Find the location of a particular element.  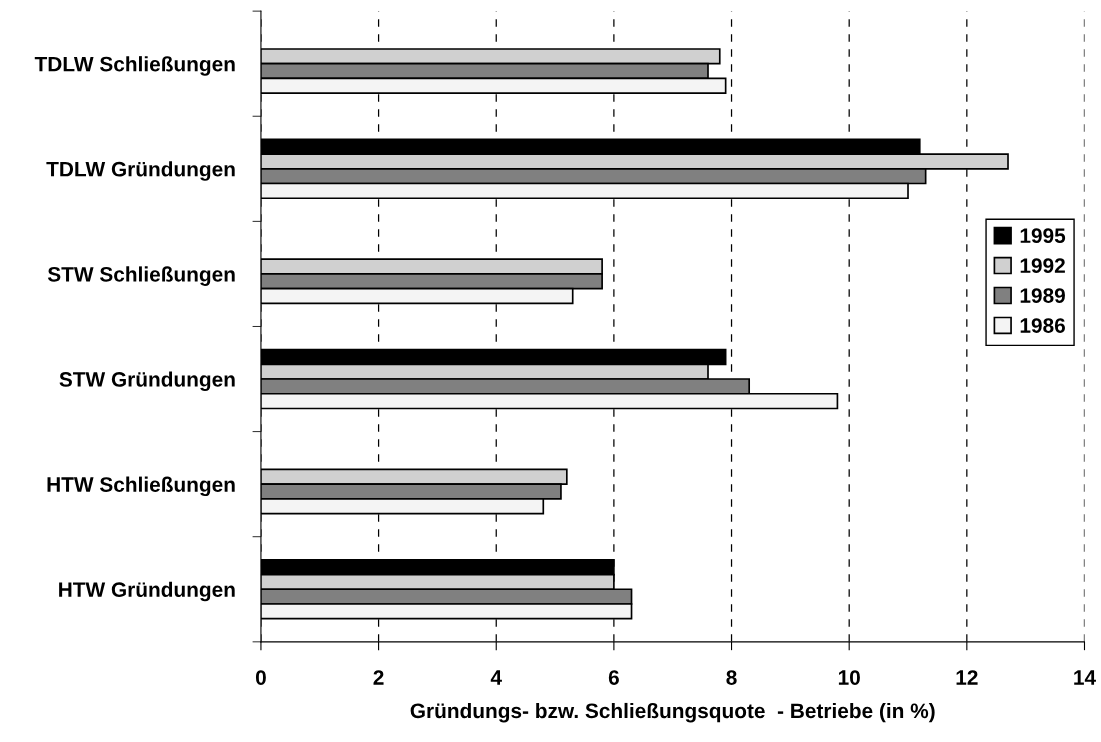

y-tick-label: STW Gründungen is located at coordinates (147, 381).